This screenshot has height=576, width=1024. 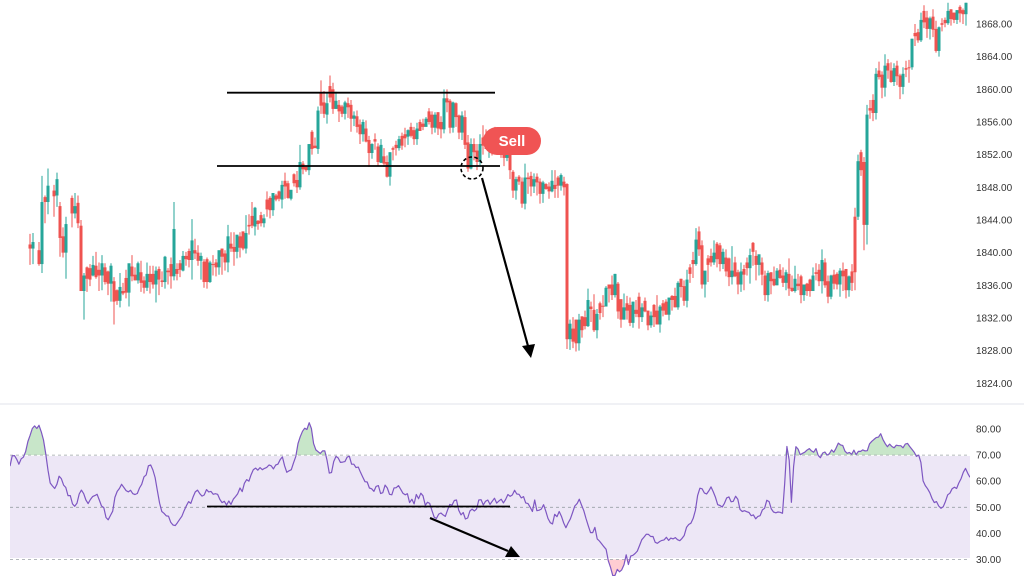 What do you see at coordinates (994, 384) in the screenshot?
I see `price-tick-label: 1824.00` at bounding box center [994, 384].